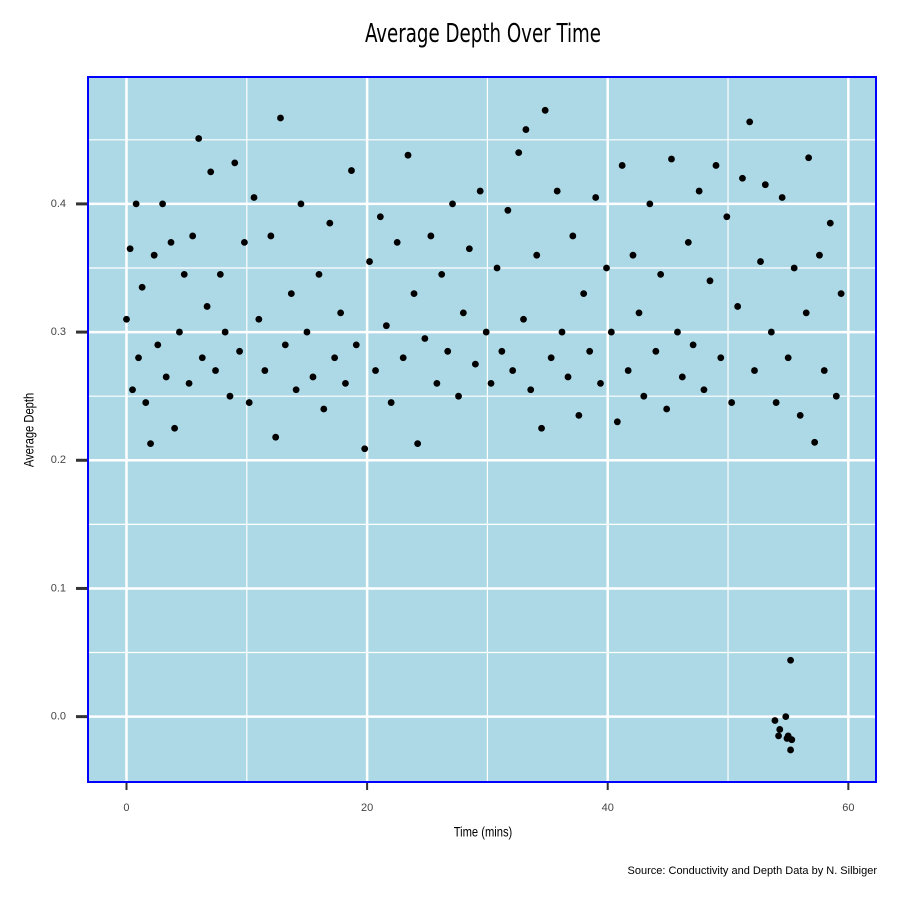  What do you see at coordinates (483, 34) in the screenshot?
I see `chart-title: Average Depth Over Time` at bounding box center [483, 34].